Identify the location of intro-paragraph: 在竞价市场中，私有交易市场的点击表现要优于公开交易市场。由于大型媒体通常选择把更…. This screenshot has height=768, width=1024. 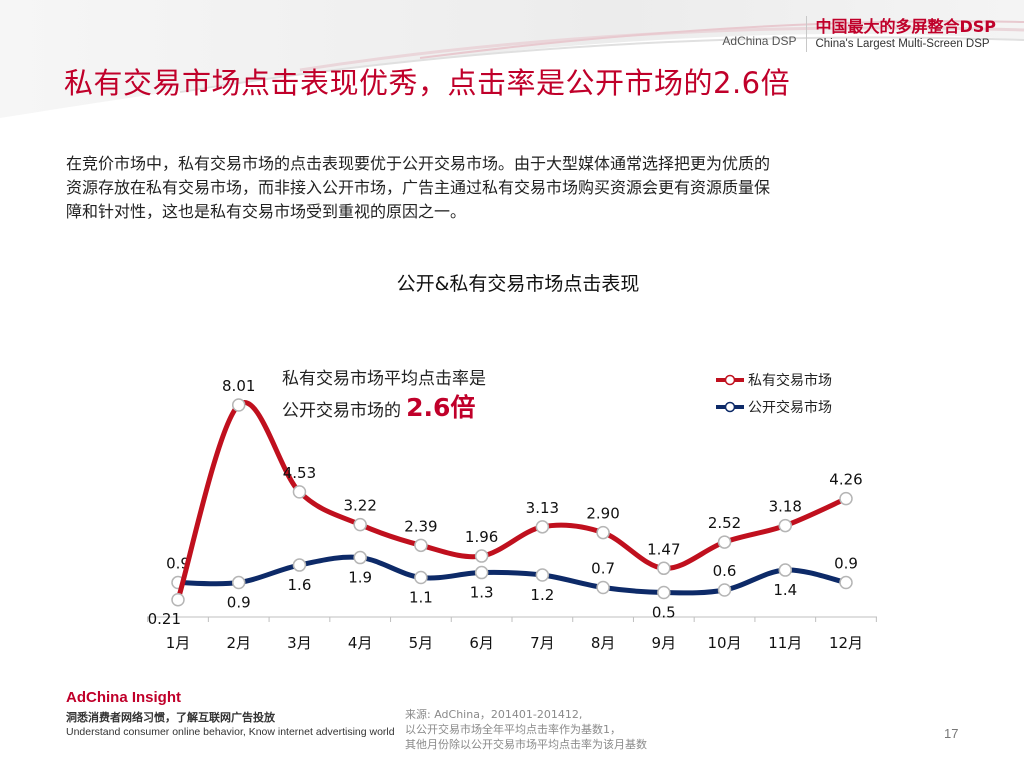
(511, 188).